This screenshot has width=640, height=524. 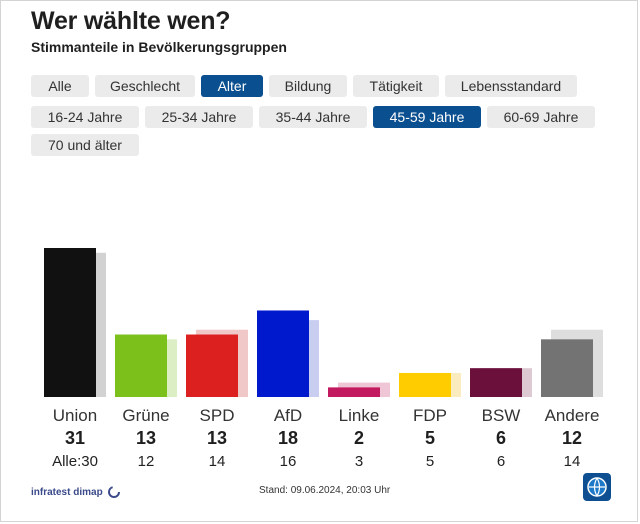 What do you see at coordinates (212, 365) in the screenshot?
I see `bar-spd` at bounding box center [212, 365].